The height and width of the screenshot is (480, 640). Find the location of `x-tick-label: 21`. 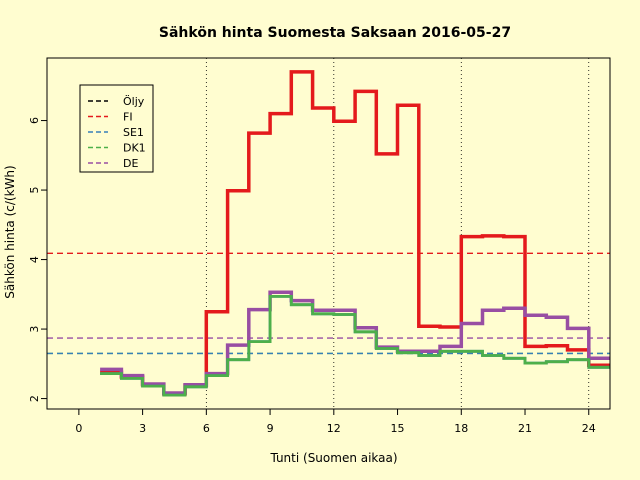

x-tick-label: 21 is located at coordinates (525, 428).